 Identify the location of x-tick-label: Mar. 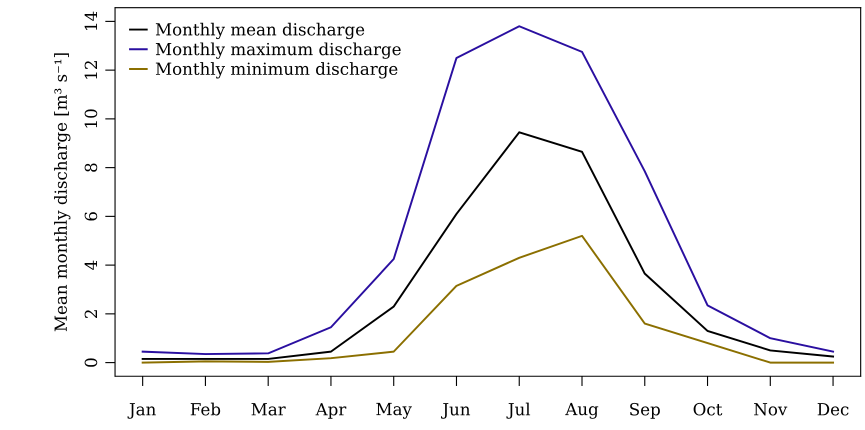
(269, 409).